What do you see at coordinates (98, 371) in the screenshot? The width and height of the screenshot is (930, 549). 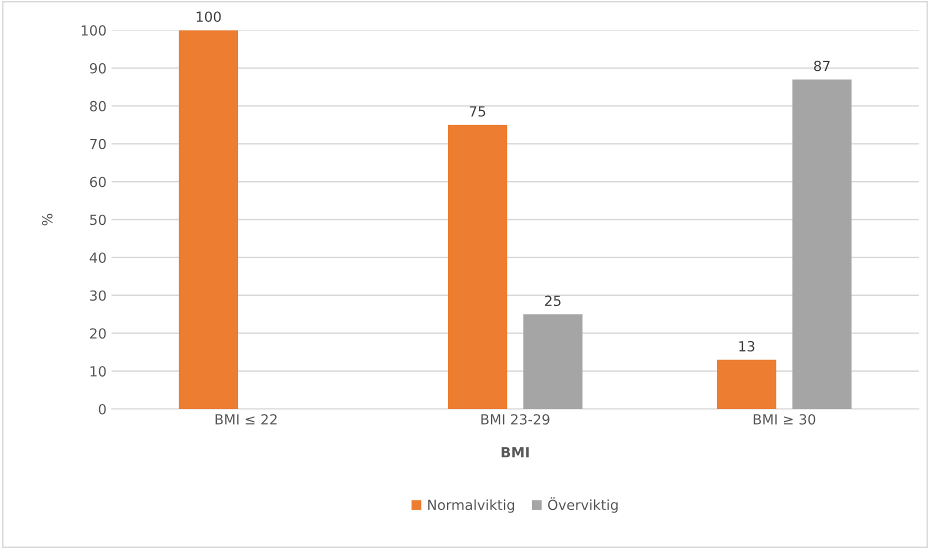 I see `y-tick-label: 10` at bounding box center [98, 371].